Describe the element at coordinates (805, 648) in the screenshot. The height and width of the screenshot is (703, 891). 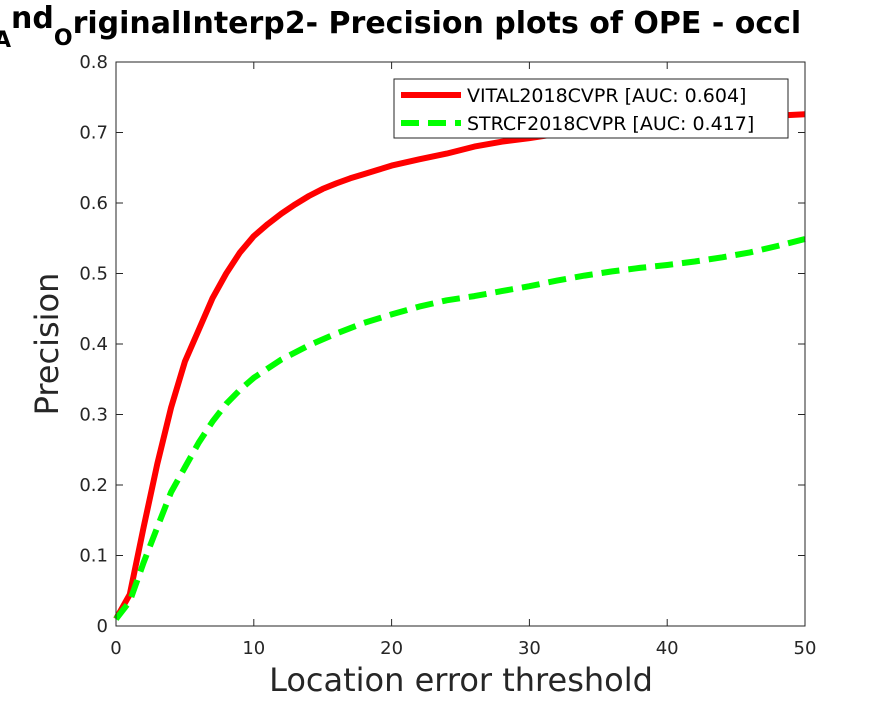
I see `x-tick-label: 50` at that location.